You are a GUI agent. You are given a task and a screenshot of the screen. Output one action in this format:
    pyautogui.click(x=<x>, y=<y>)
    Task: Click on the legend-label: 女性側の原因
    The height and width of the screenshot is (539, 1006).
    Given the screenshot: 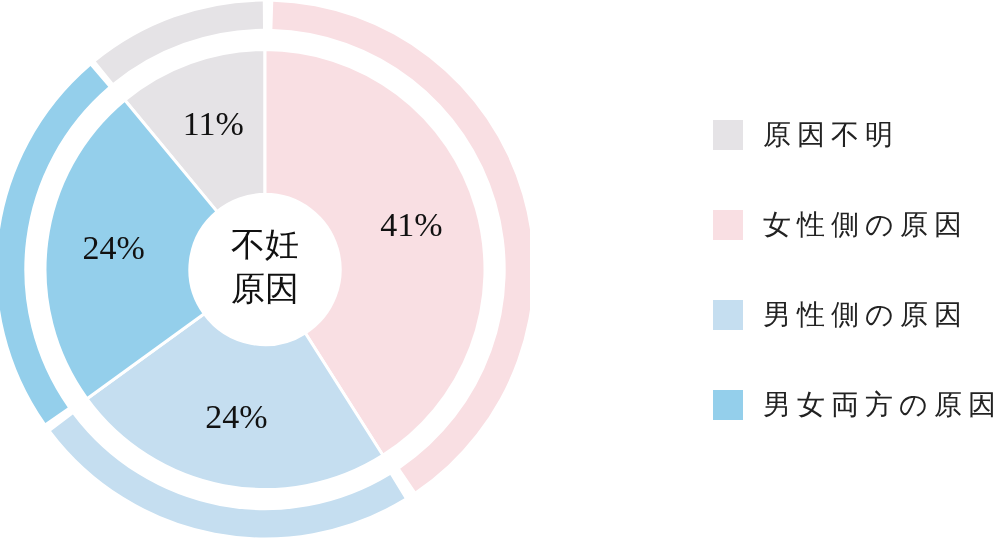 What is the action you would take?
    pyautogui.click(x=865, y=224)
    